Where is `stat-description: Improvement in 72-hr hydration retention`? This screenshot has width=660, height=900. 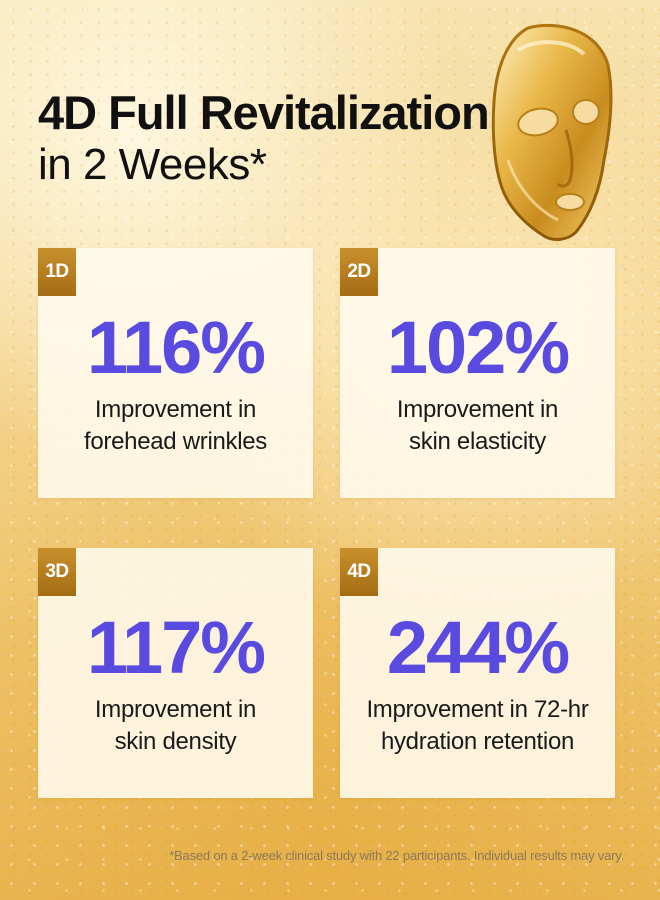
stat-description: Improvement in 72-hr hydration retention is located at coordinates (477, 726).